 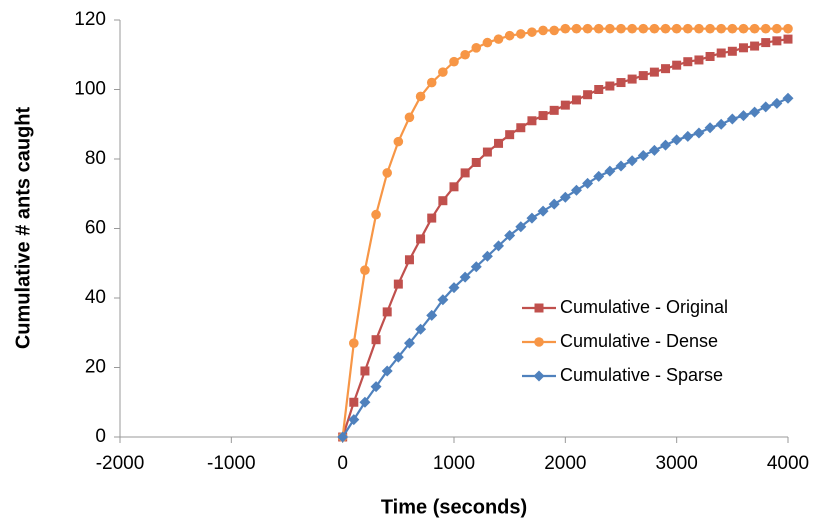 I want to click on y-tick-label: 0, so click(x=100, y=436).